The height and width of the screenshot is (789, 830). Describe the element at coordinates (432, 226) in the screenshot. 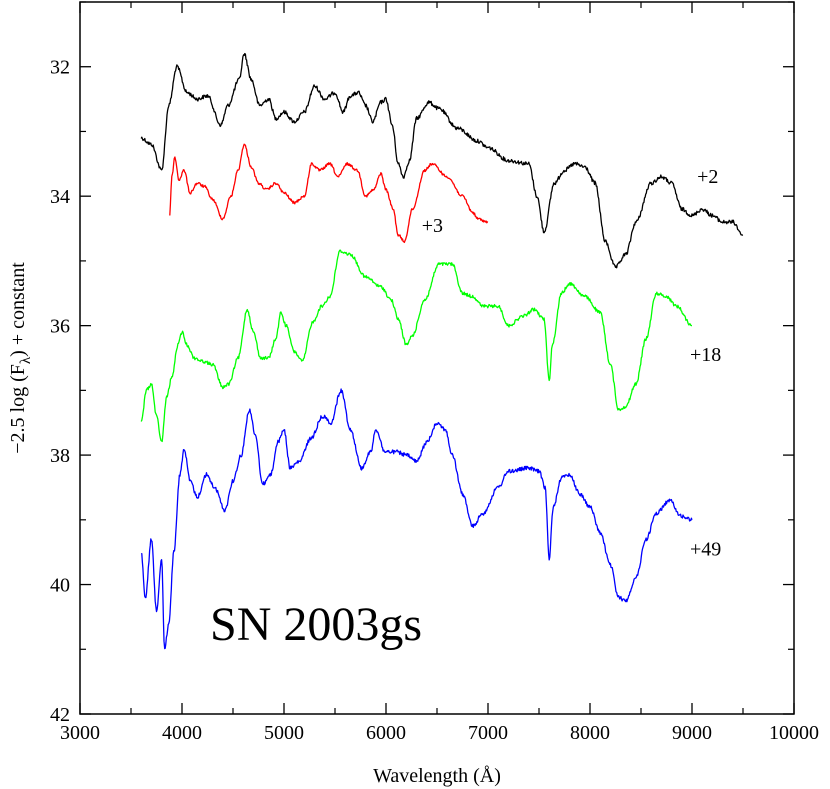

I see `epoch-label-1: +3` at that location.